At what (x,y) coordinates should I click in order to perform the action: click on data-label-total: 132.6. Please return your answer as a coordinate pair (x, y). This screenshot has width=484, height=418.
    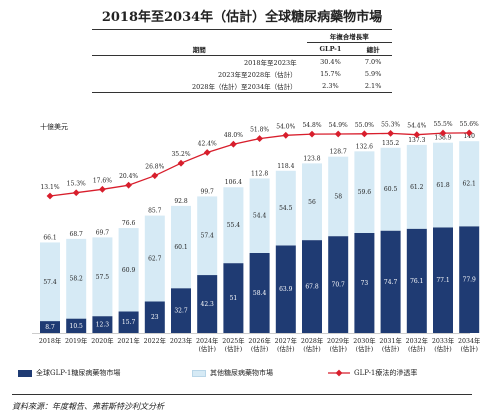
    Looking at the image, I should click on (364, 146).